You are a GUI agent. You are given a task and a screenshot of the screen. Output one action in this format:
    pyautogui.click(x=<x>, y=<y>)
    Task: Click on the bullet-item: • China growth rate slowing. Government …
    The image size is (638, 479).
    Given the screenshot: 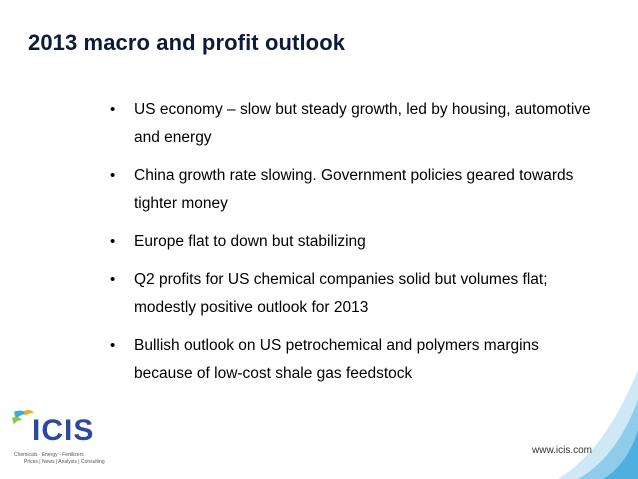 What is the action you would take?
    pyautogui.click(x=355, y=190)
    